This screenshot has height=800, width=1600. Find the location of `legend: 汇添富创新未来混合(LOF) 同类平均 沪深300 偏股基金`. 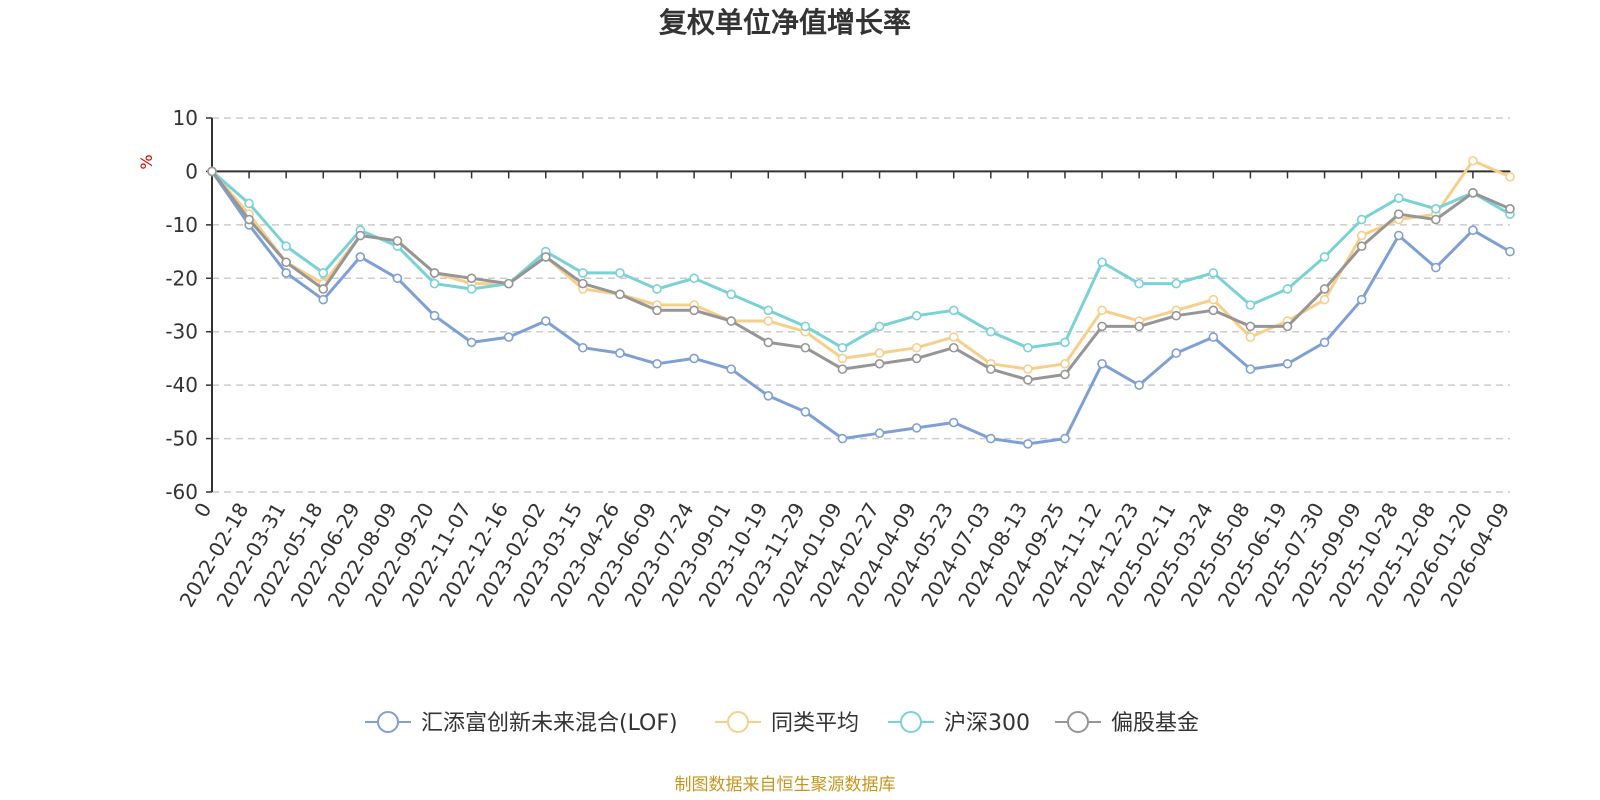

legend: 汇添富创新未来混合(LOF) 同类平均 沪深300 偏股基金 is located at coordinates (782, 723).